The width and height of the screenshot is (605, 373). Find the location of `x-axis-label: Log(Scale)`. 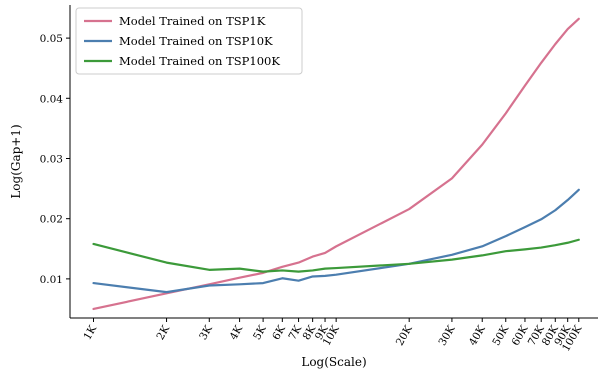

x-axis-label: Log(Scale) is located at coordinates (333, 362).